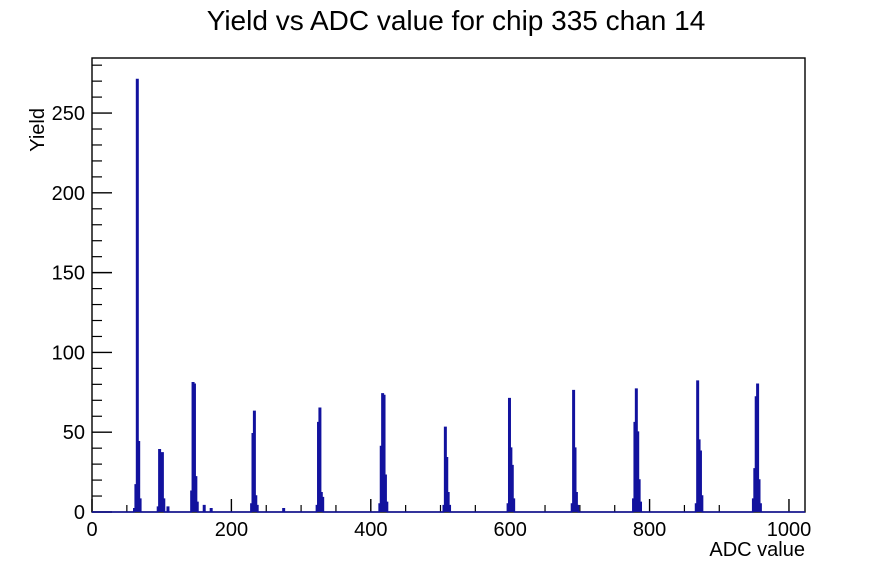 This screenshot has height=572, width=896. What do you see at coordinates (102, 288) in the screenshot?
I see `y-axis-ticks` at bounding box center [102, 288].